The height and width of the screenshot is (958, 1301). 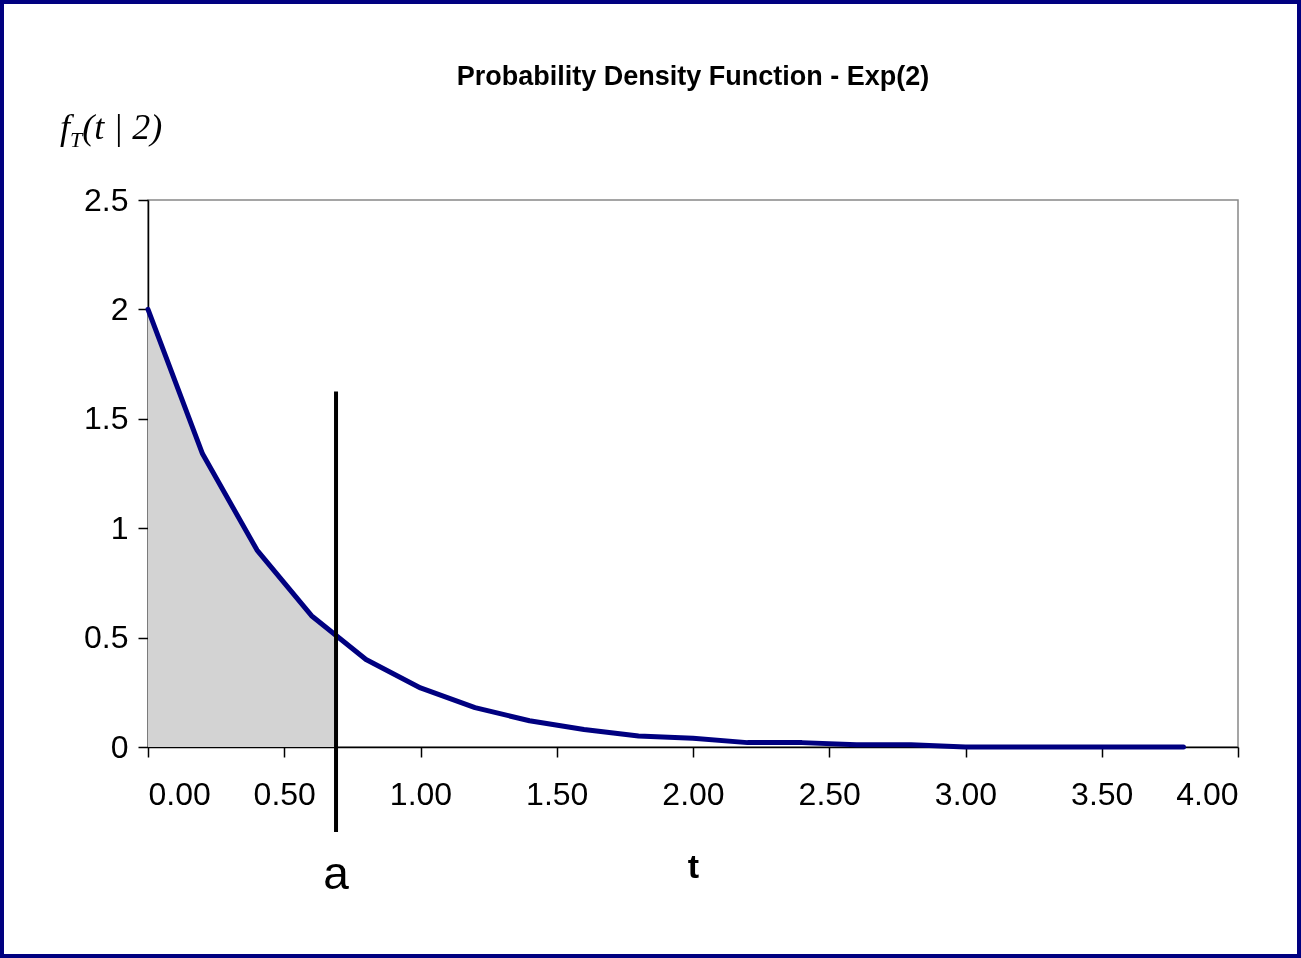 I want to click on x-tick-label: 3.50, so click(x=1102, y=793).